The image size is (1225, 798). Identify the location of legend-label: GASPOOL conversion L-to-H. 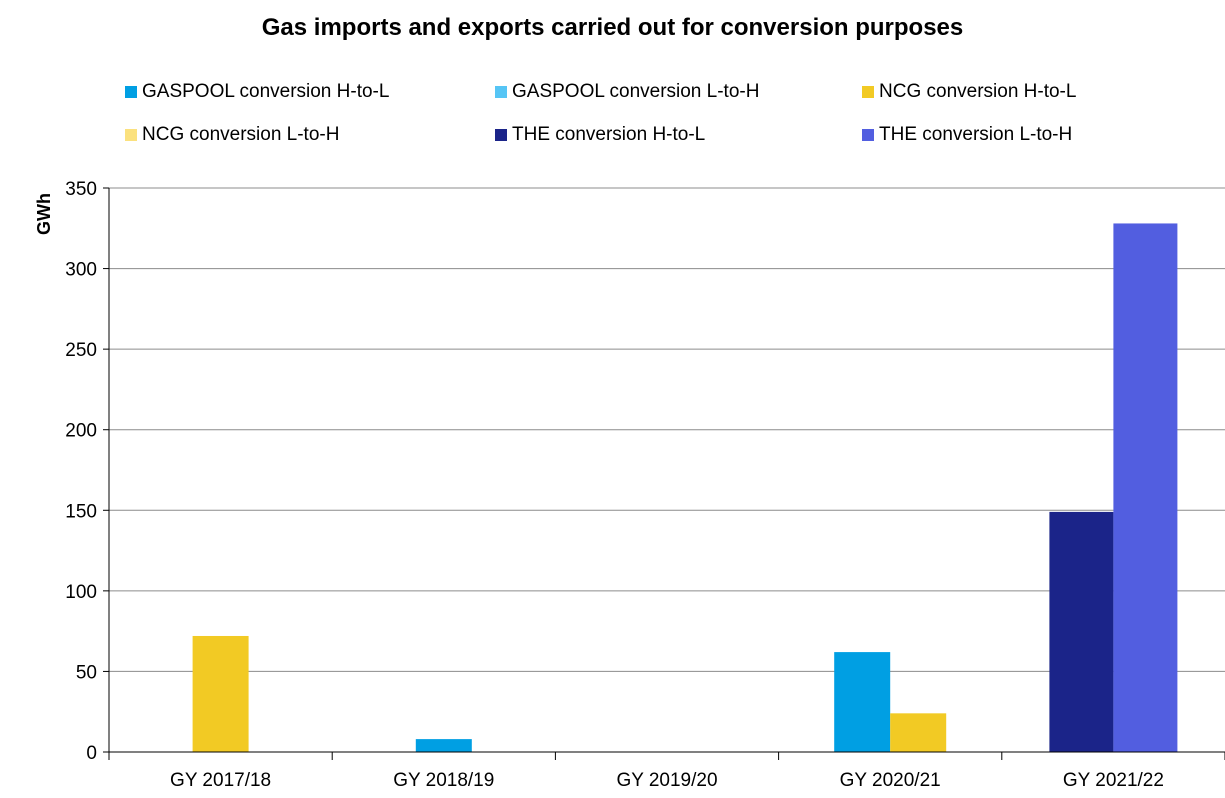
(636, 91).